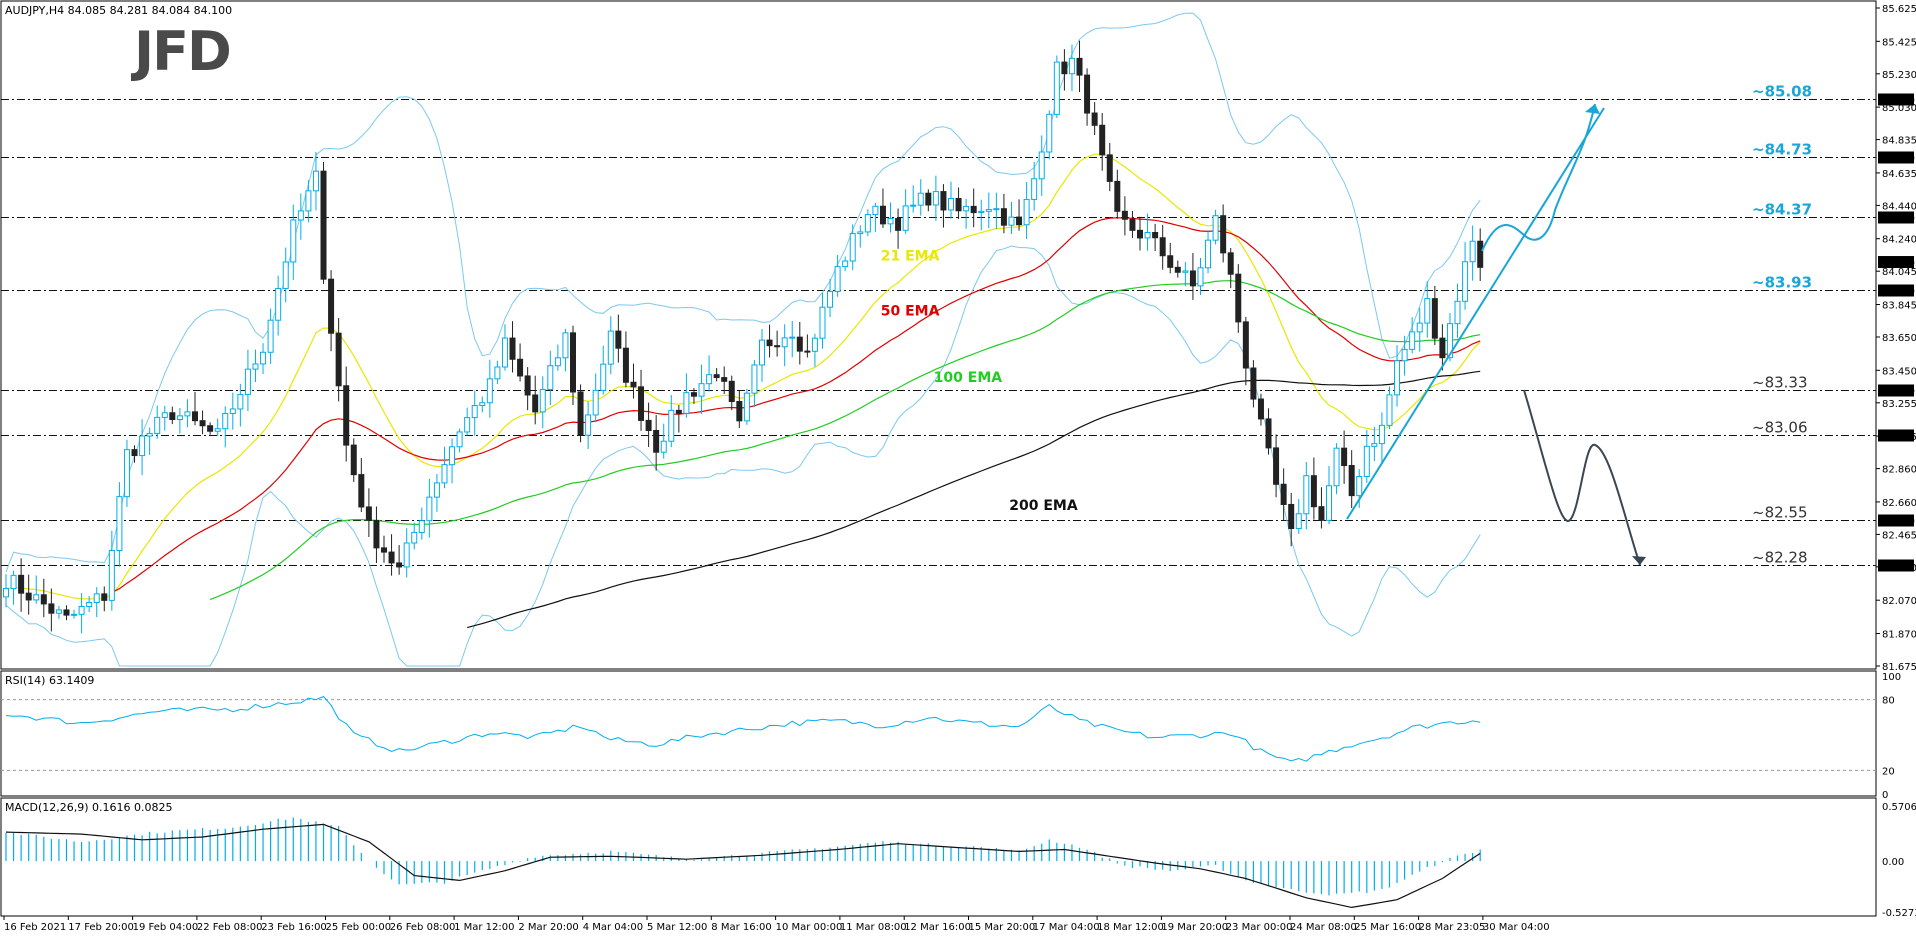 Image resolution: width=1916 pixels, height=936 pixels. I want to click on ema-labels: 21 EMA 50 EMA 100 EMA 200 EMA, so click(979, 381).